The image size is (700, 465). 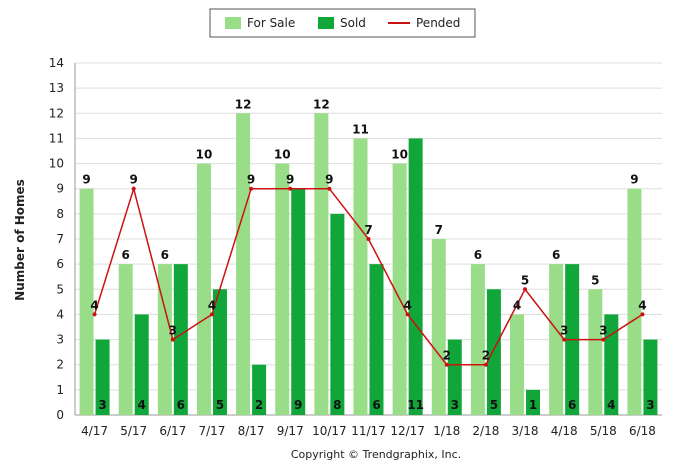 What do you see at coordinates (56, 164) in the screenshot?
I see `y-tick-label: 10` at bounding box center [56, 164].